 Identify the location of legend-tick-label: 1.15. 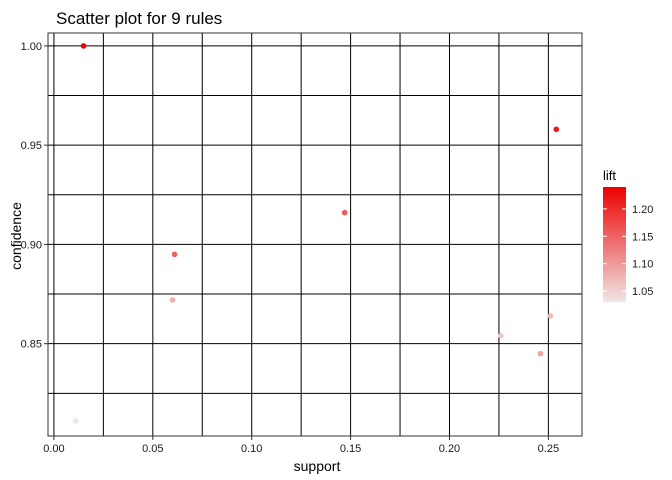
(642, 237).